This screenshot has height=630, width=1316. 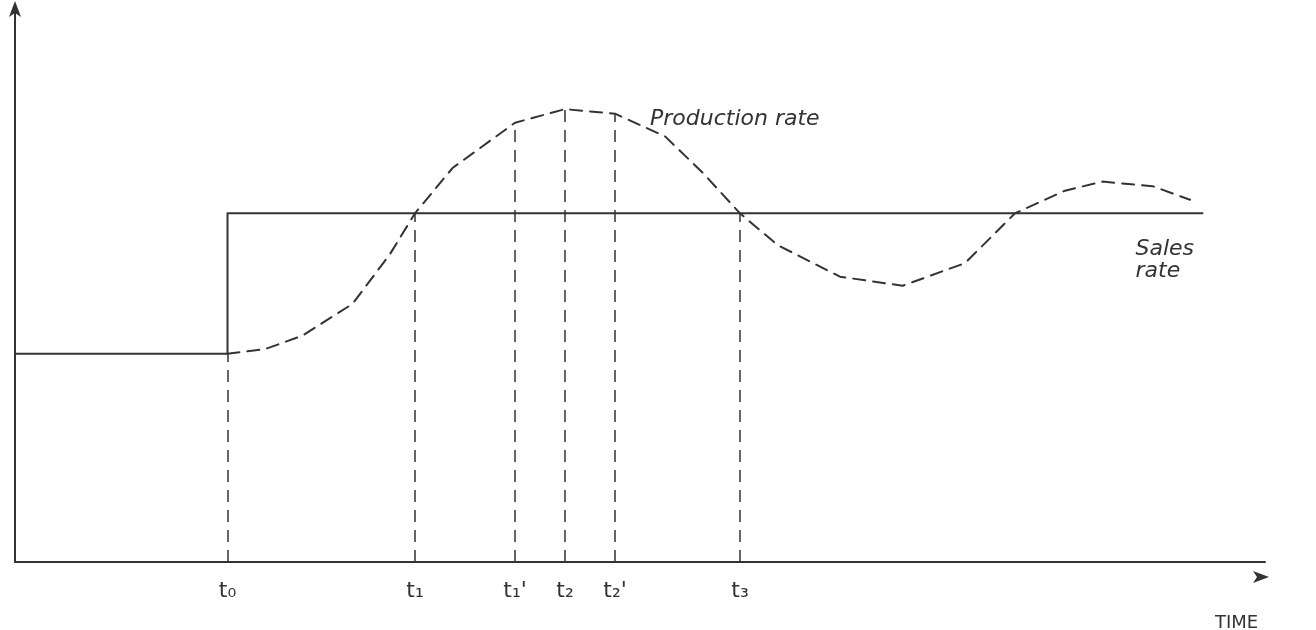 I want to click on series-label: Sales rate, so click(x=1168, y=258).